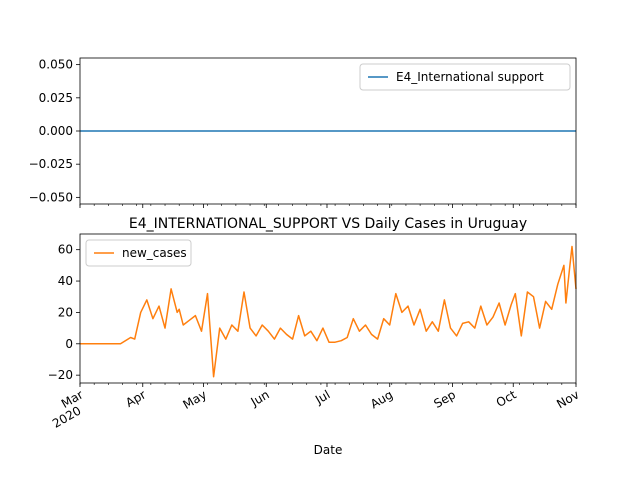 This screenshot has width=640, height=480. Describe the element at coordinates (195, 399) in the screenshot. I see `x-tick-label: May` at that location.